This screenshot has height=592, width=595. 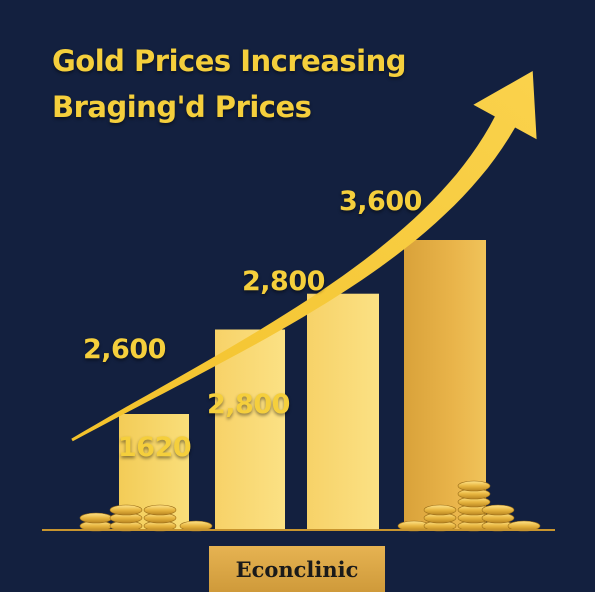 What do you see at coordinates (155, 447) in the screenshot?
I see `bar-label-1: 1620` at bounding box center [155, 447].